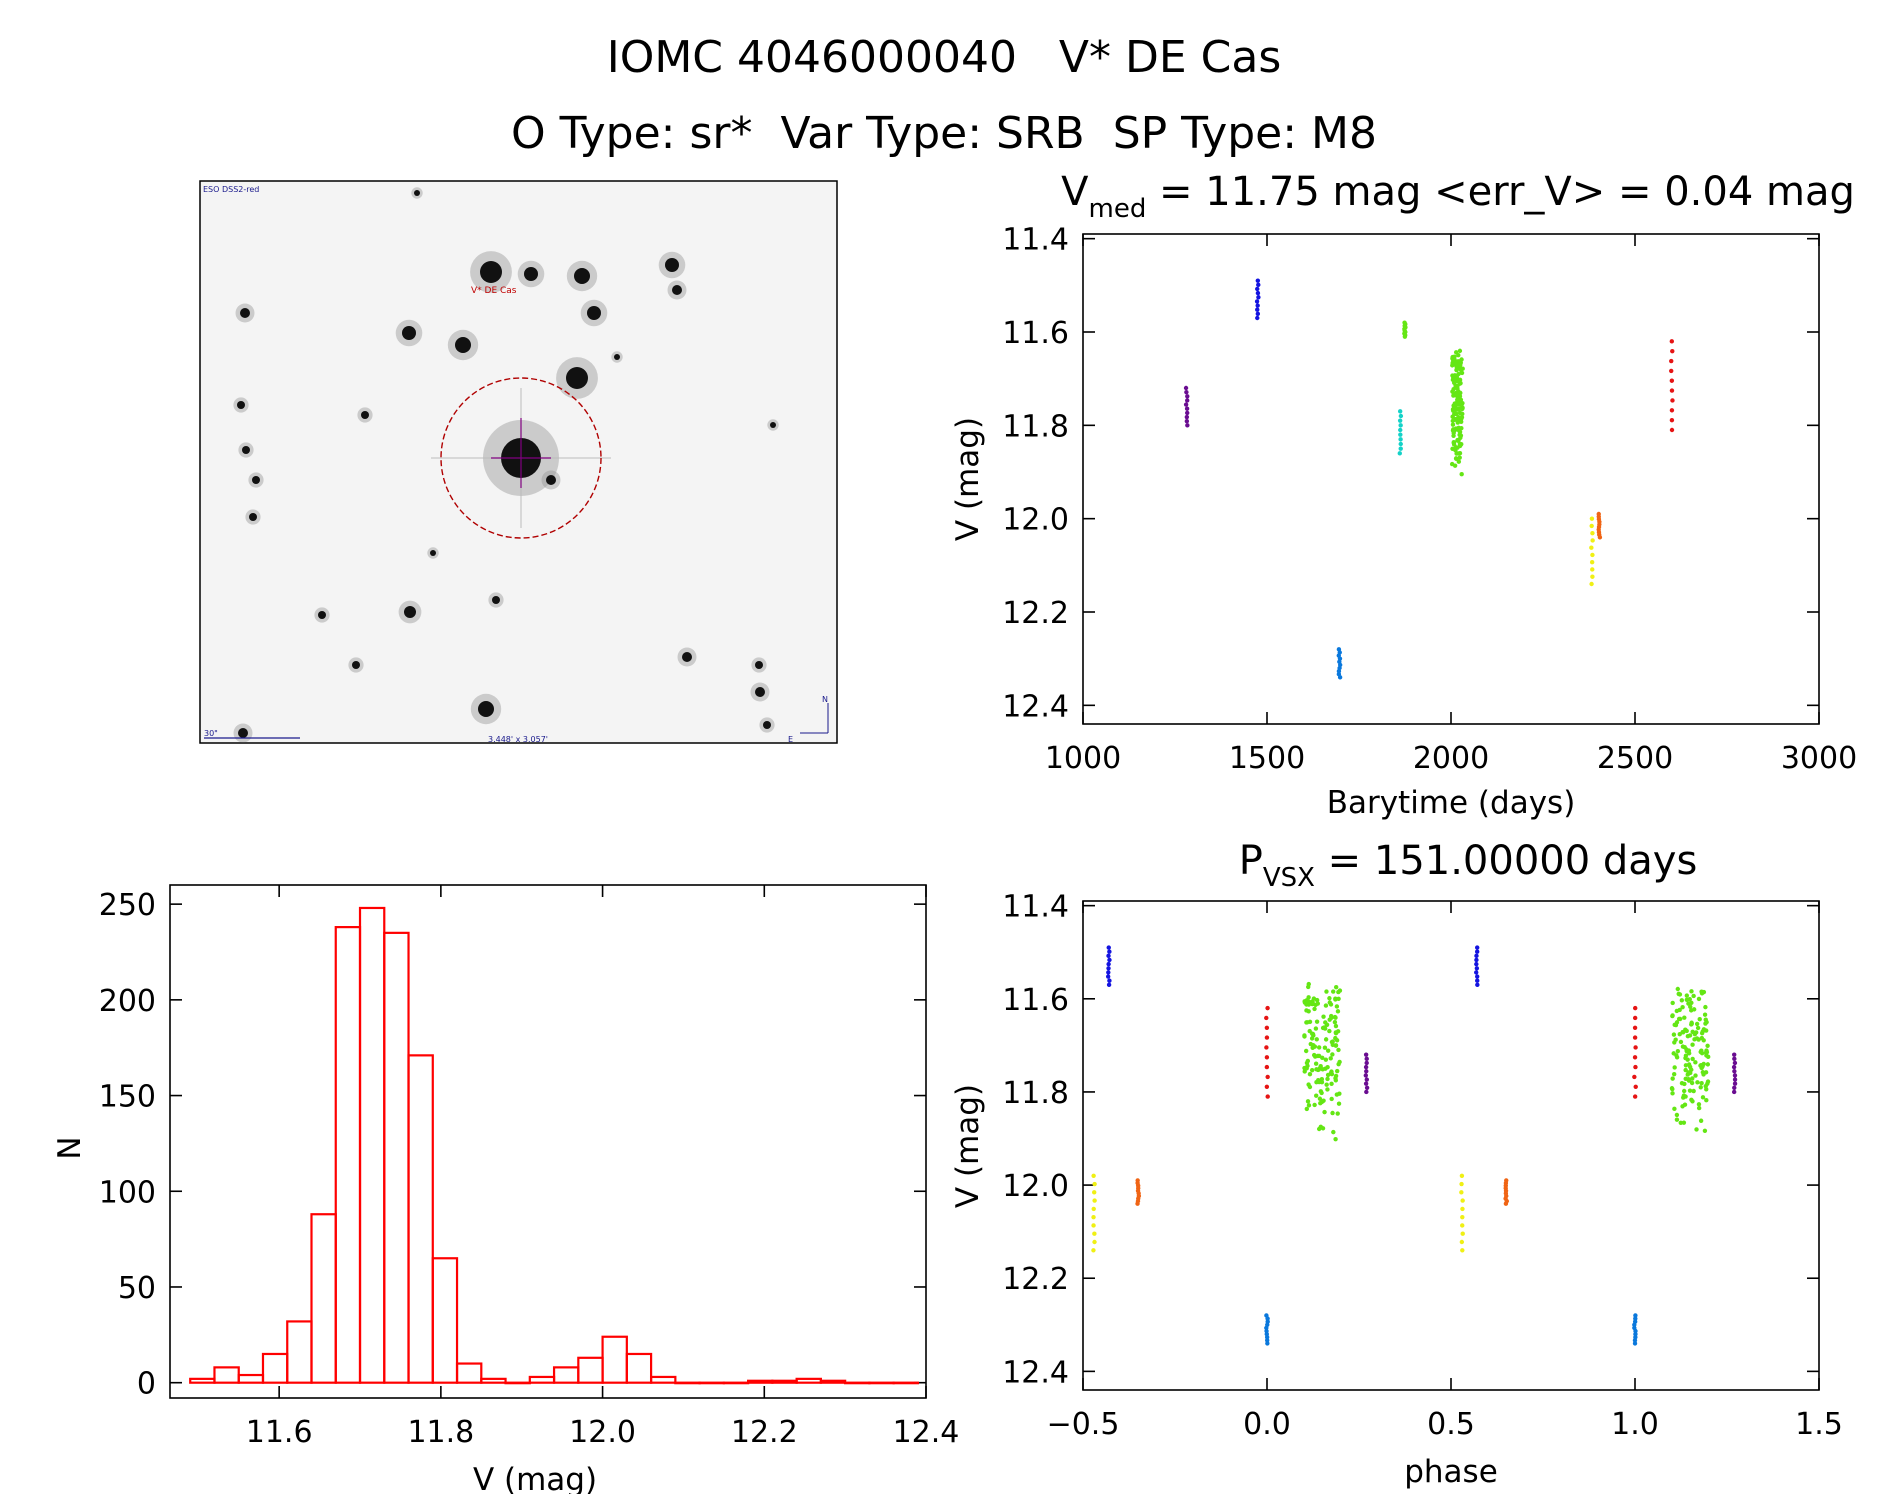 This screenshot has width=1889, height=1494. I want to click on series-green, so click(1506, 1061).